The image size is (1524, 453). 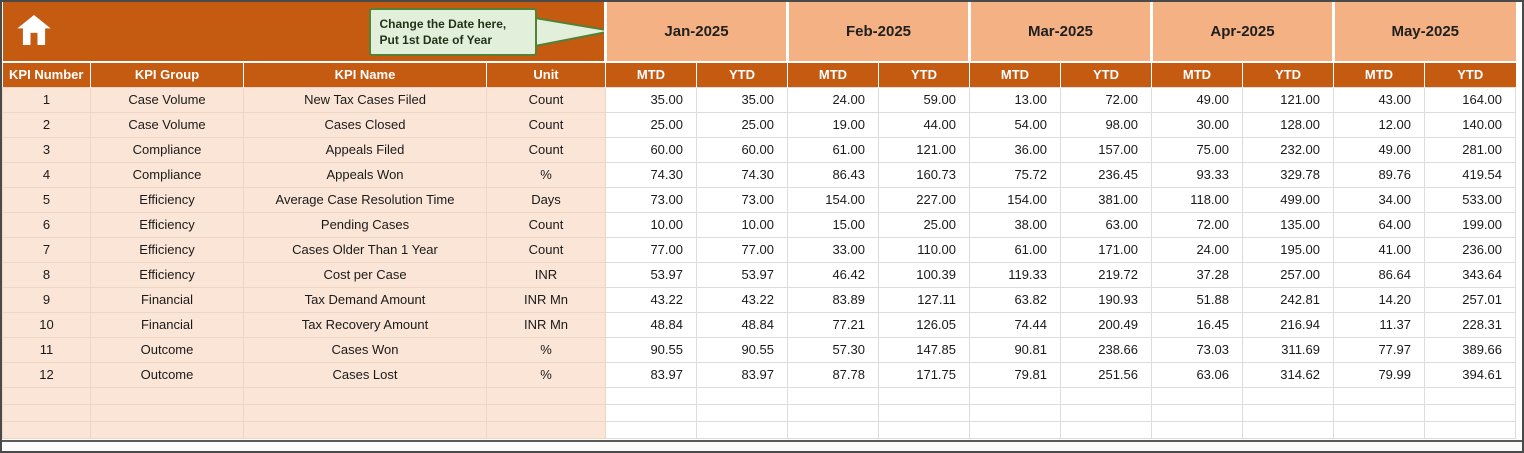 I want to click on value-cell: 219.72, so click(x=1106, y=274).